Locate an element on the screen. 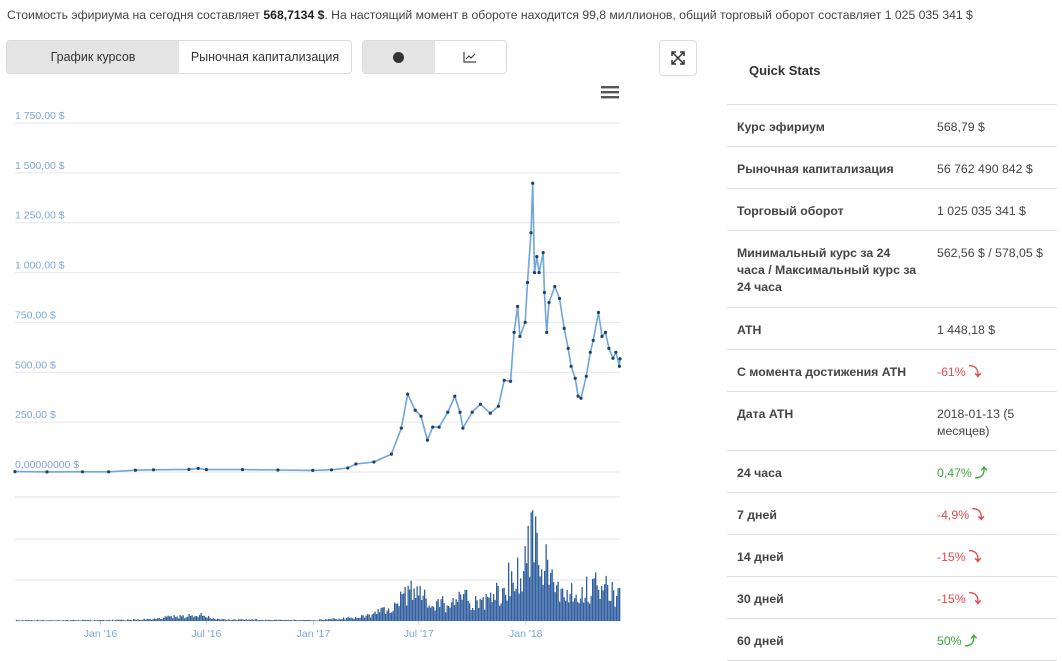 Image resolution: width=1062 pixels, height=661 pixels. stats-row-value-cell: 1 448,18 $ is located at coordinates (992, 328).